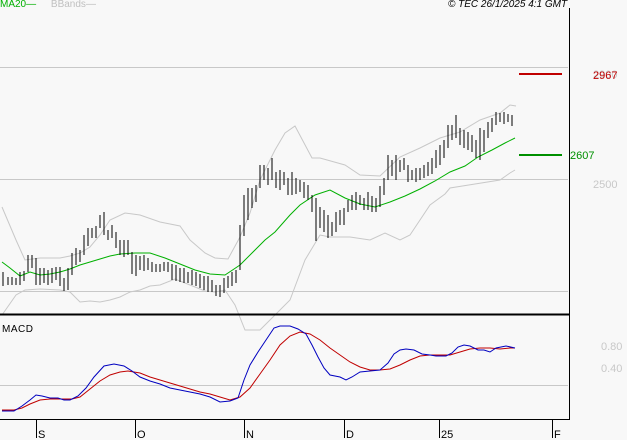 The width and height of the screenshot is (627, 440). Describe the element at coordinates (258, 371) in the screenshot. I see `macd-signal-line` at that location.